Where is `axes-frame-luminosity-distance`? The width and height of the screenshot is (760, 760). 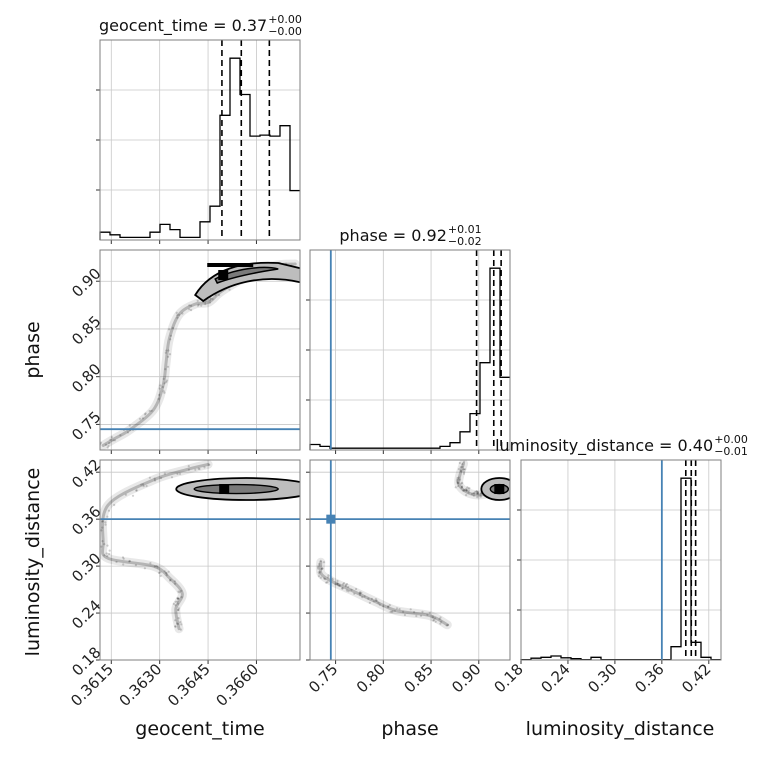 axes-frame-luminosity-distance is located at coordinates (621, 560).